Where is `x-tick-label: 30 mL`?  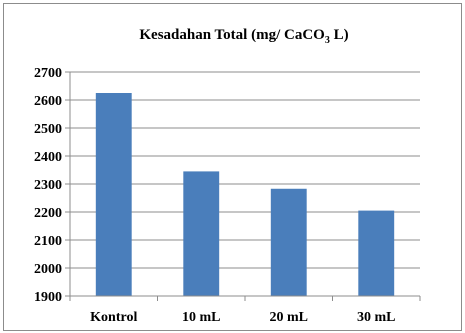
x-tick-label: 30 mL is located at coordinates (376, 317).